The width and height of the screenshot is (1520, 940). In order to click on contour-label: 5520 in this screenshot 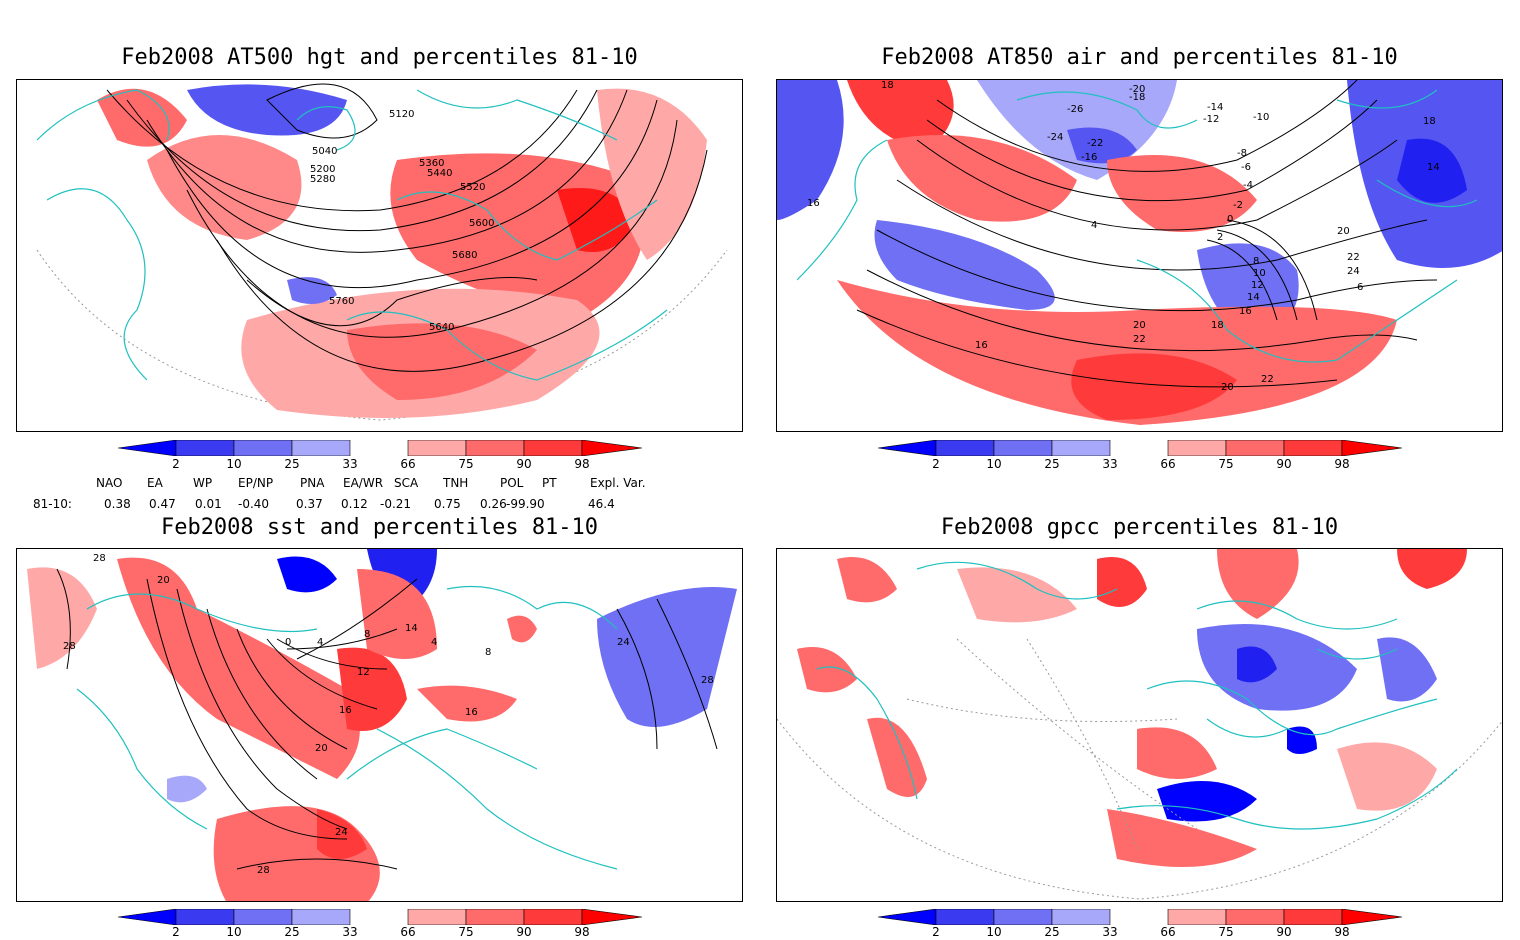, I will do `click(472, 187)`.